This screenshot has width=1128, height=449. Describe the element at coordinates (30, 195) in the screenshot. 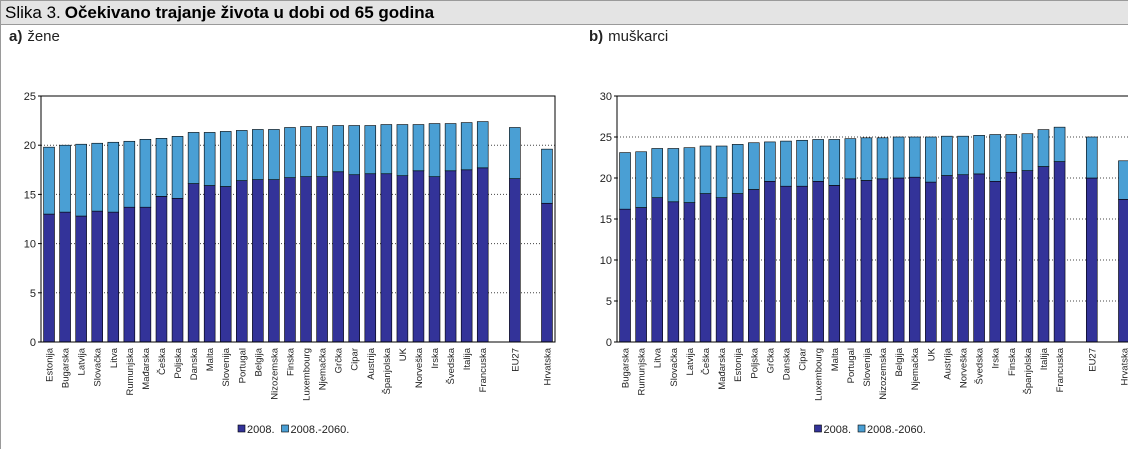

I see `y-tick-label: 15` at that location.